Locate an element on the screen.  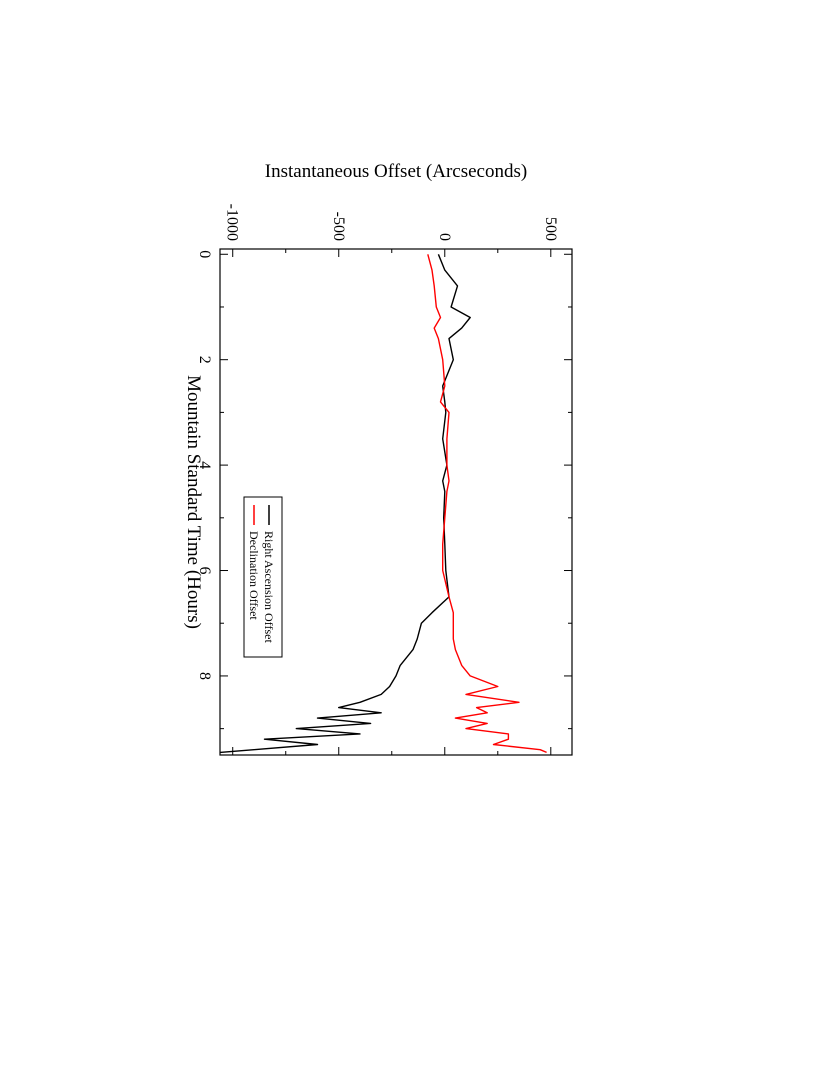
legend-box is located at coordinates (263, 577).